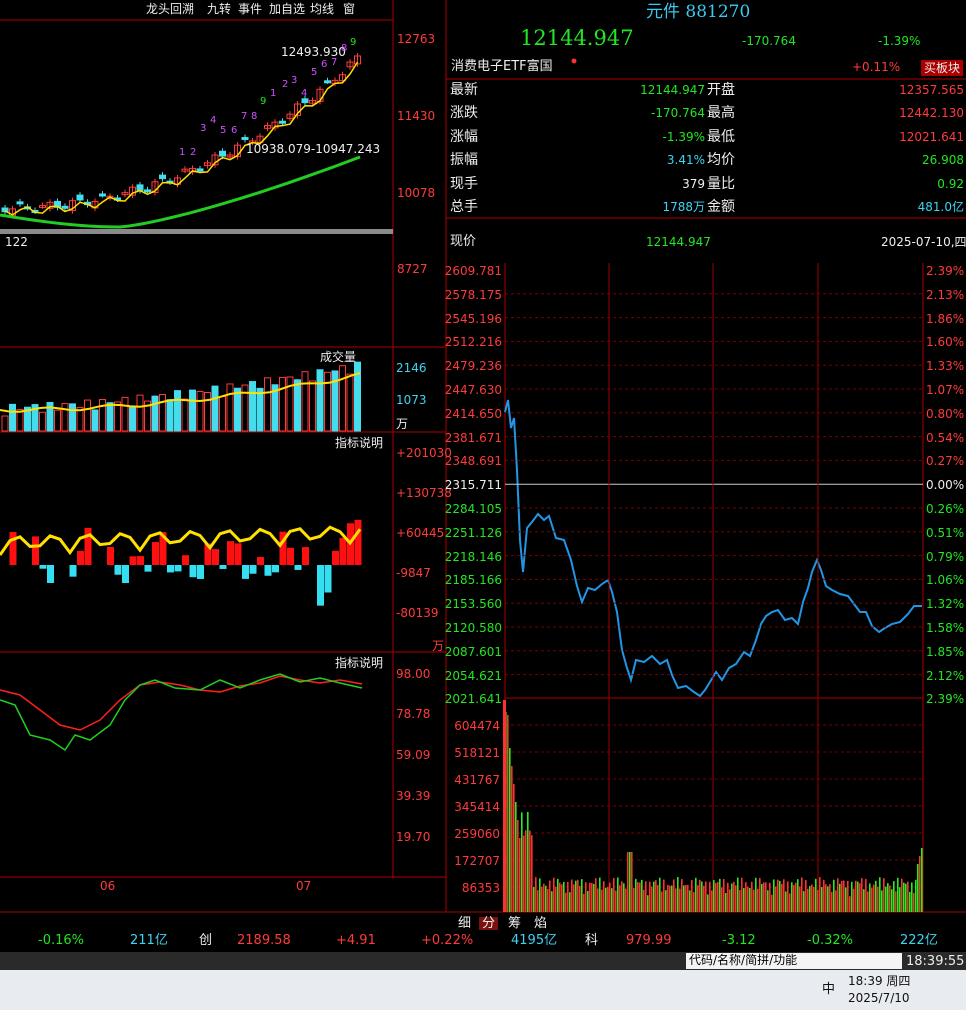 The image size is (966, 1010). Describe the element at coordinates (721, 137) in the screenshot. I see `stat-label: 最低` at that location.